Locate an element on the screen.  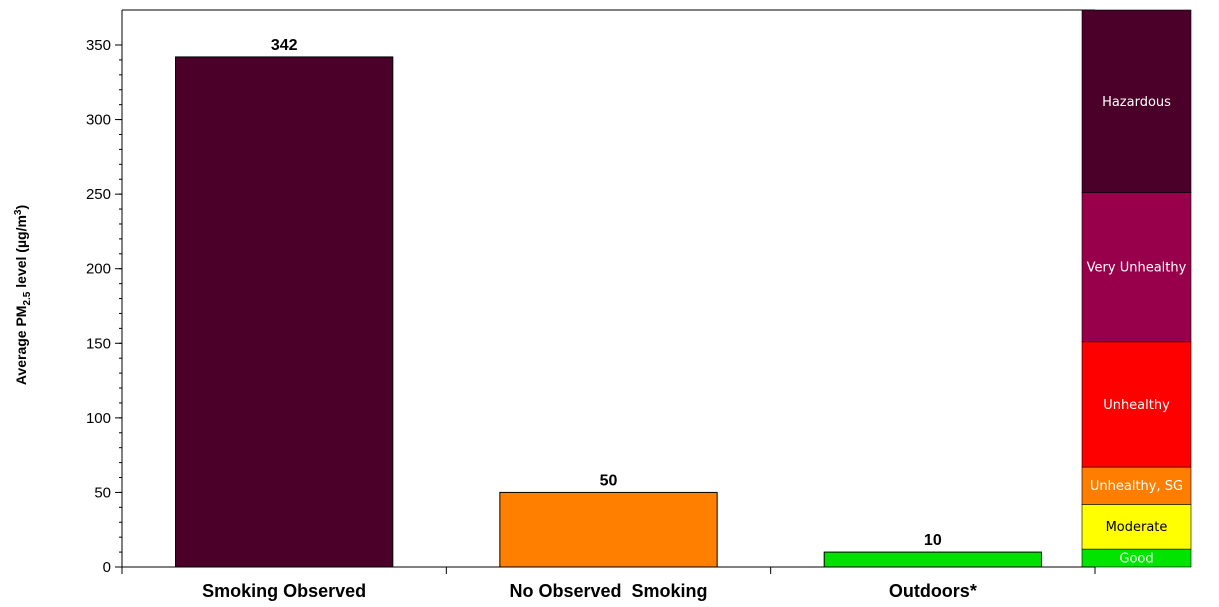
x-tick-label: Smoking Observed is located at coordinates (284, 591).